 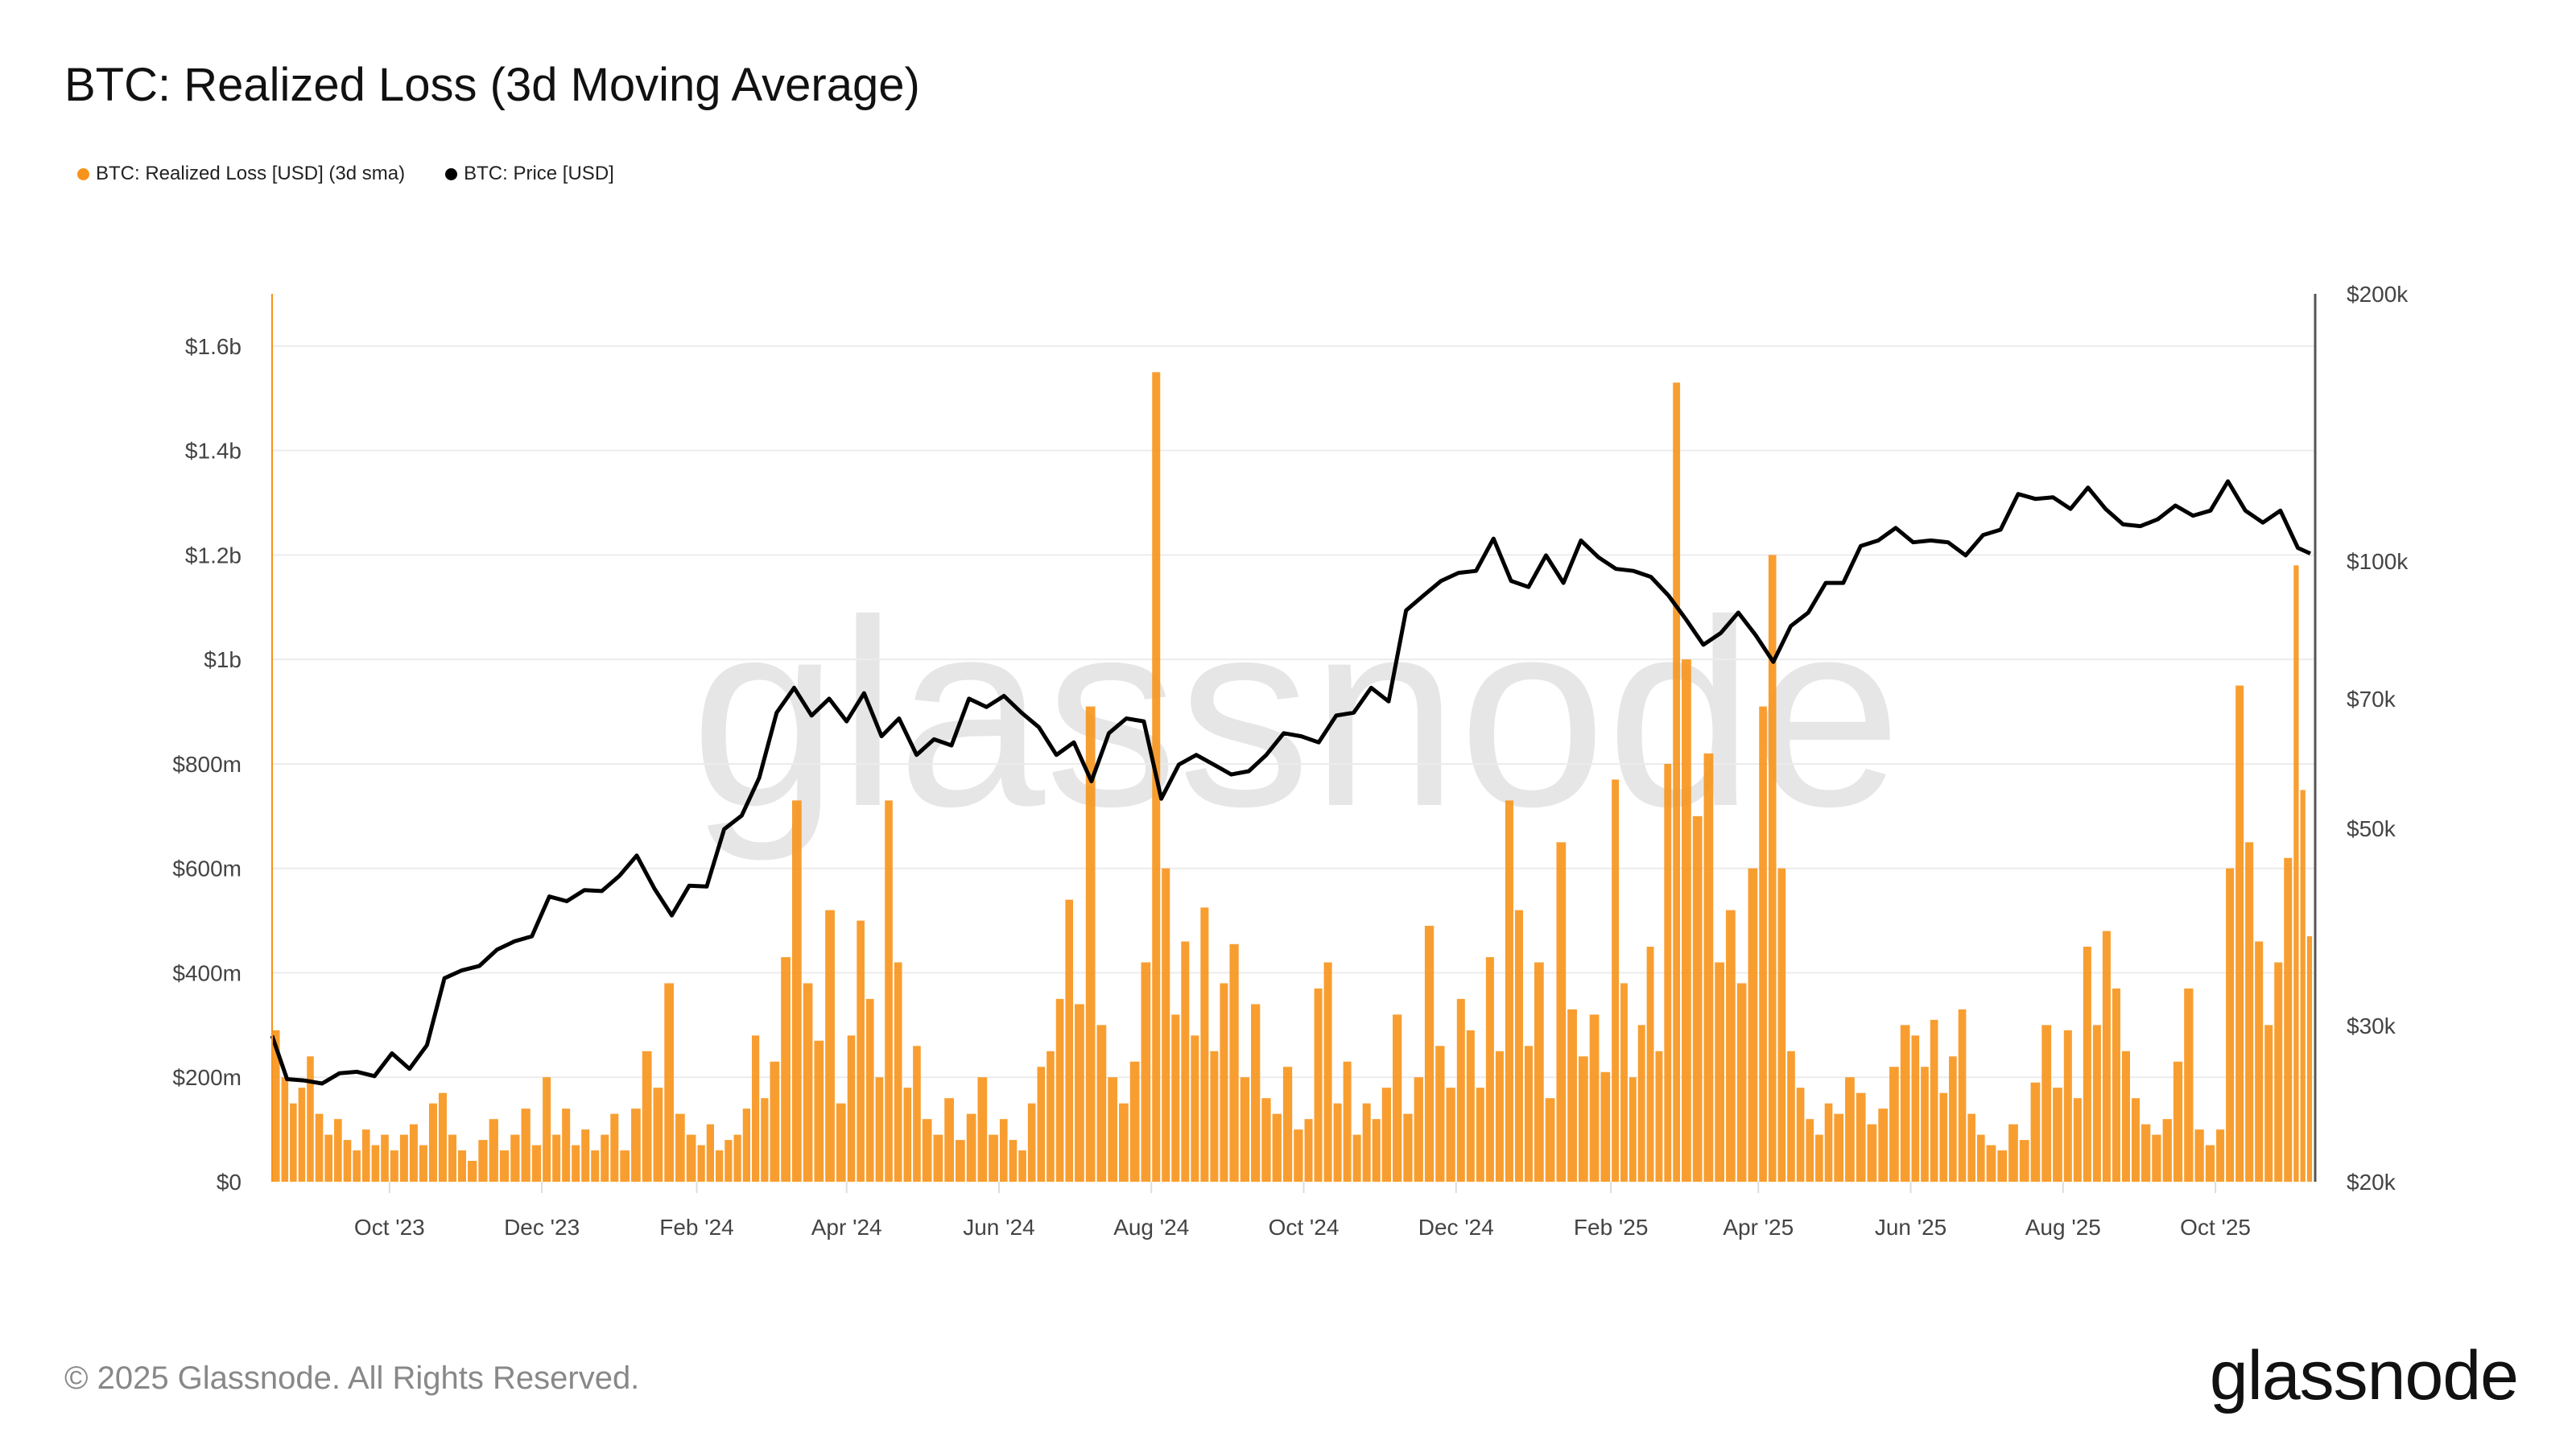 I want to click on y-left-tick-label: $800m, so click(x=207, y=764).